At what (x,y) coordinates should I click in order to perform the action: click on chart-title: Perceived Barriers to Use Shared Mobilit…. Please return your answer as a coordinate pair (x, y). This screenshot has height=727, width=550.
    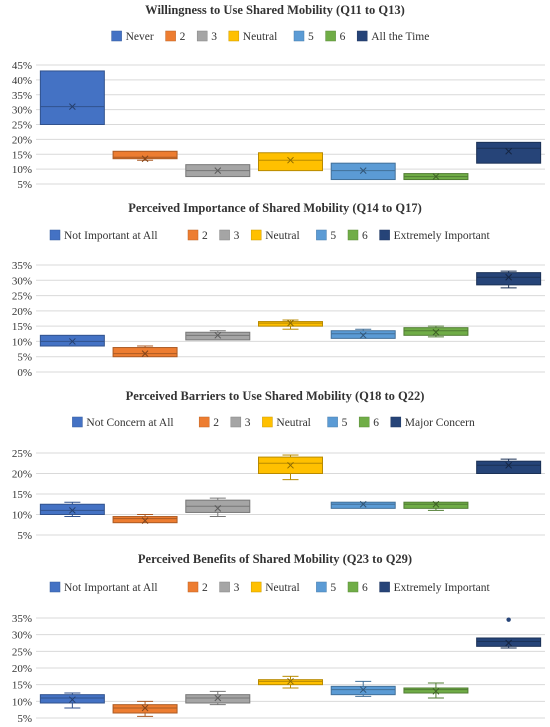
    Looking at the image, I should click on (275, 396).